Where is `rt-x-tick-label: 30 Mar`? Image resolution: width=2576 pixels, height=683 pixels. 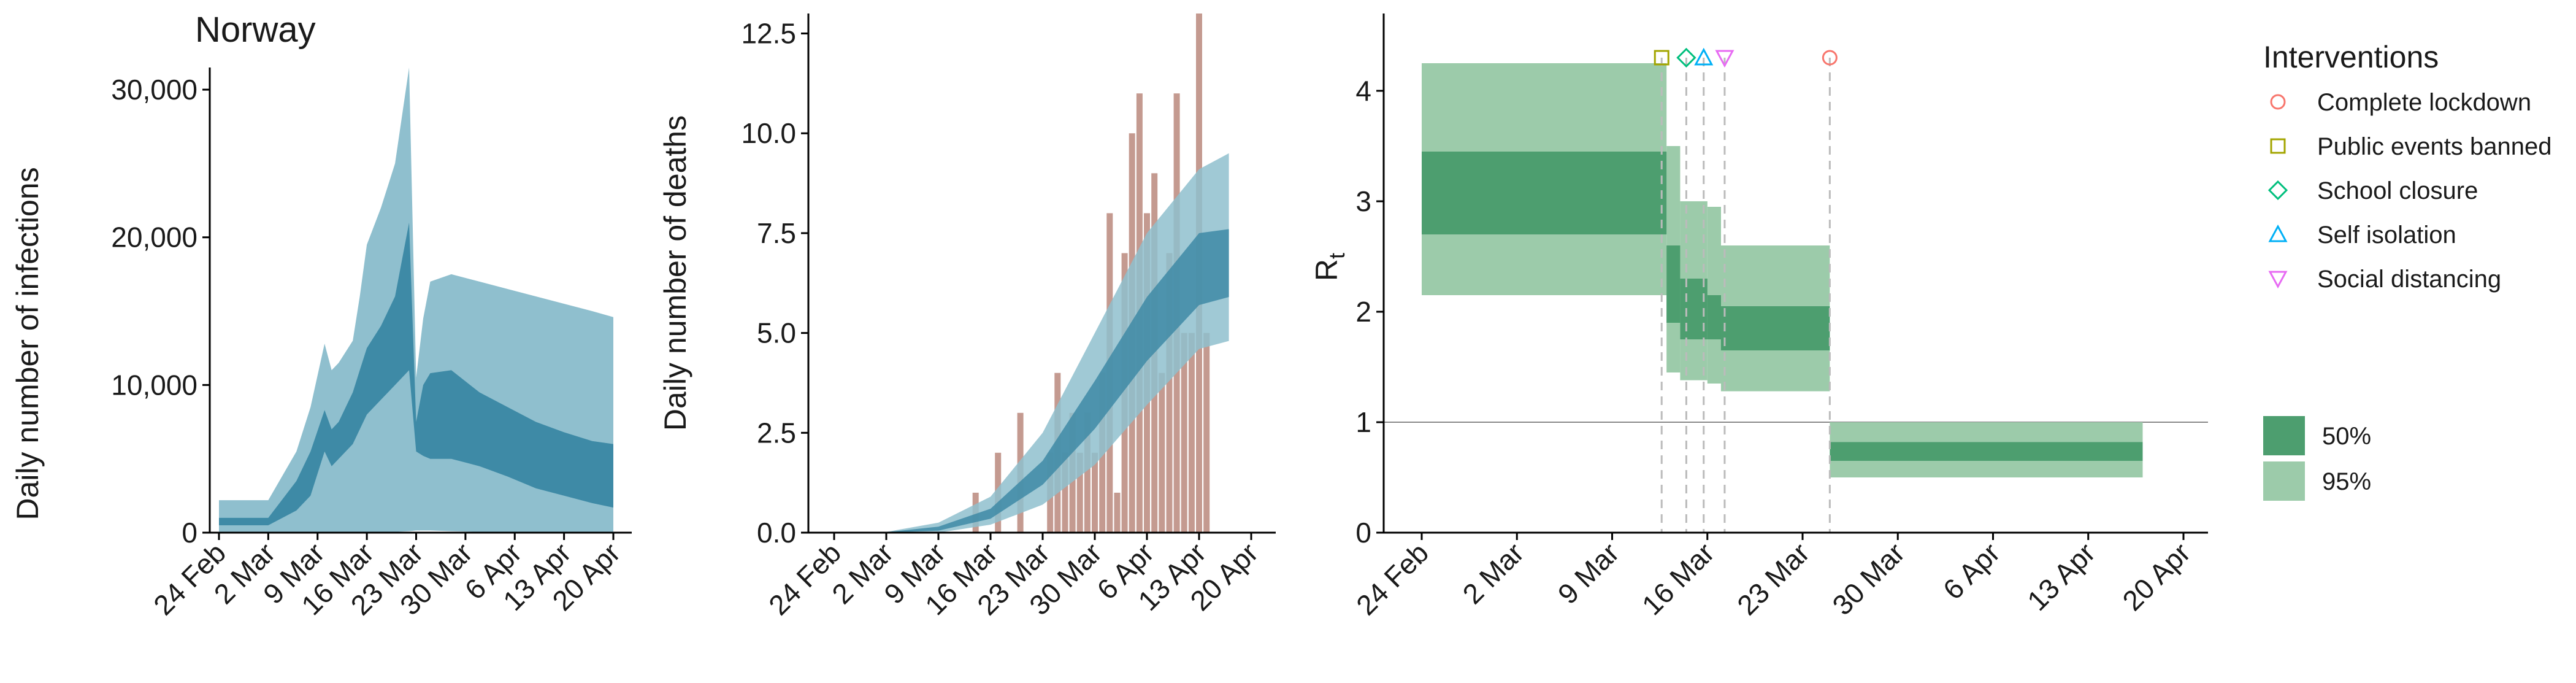
rt-x-tick-label: 30 Mar is located at coordinates (1868, 578).